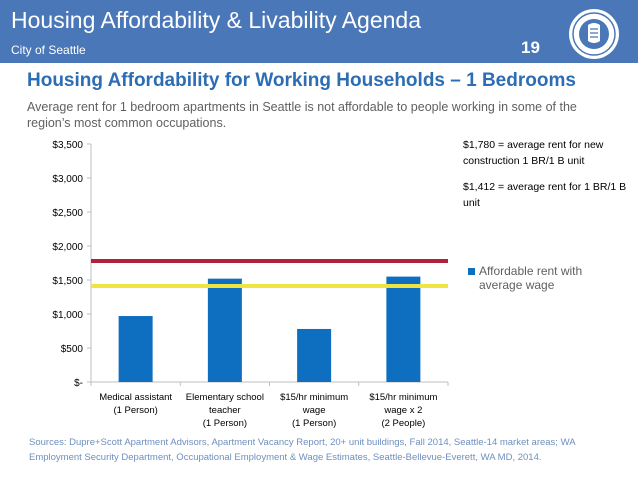 This screenshot has height=479, width=638. Describe the element at coordinates (531, 278) in the screenshot. I see `legend-label: Affordable rent with average wage` at that location.